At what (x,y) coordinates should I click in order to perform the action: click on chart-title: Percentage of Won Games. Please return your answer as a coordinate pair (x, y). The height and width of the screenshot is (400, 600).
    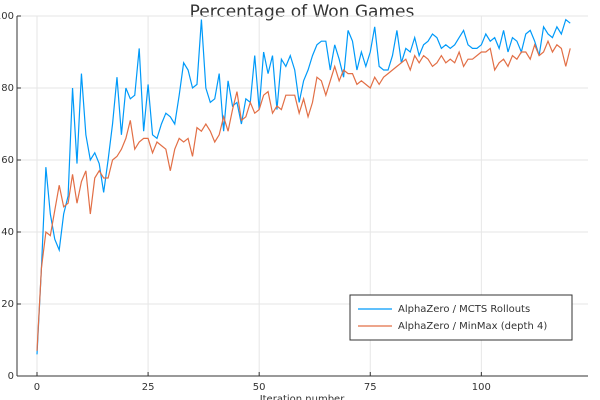
    Looking at the image, I should click on (302, 12).